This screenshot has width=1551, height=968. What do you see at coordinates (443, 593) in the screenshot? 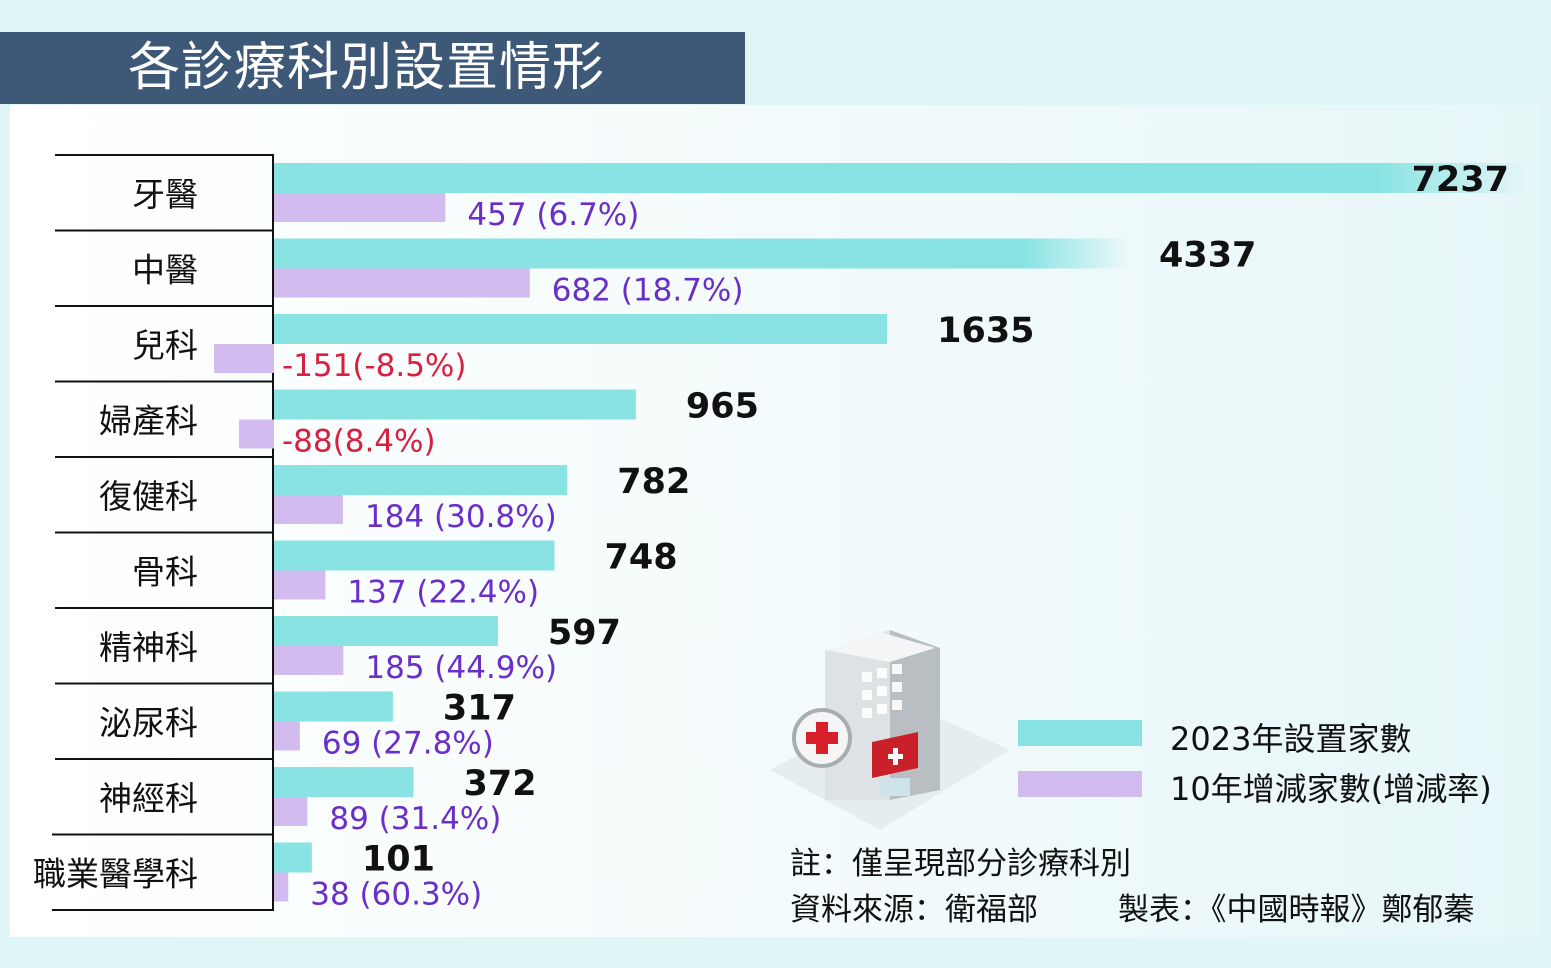
I see `value-label-change: 137 (22.4%)` at bounding box center [443, 593].